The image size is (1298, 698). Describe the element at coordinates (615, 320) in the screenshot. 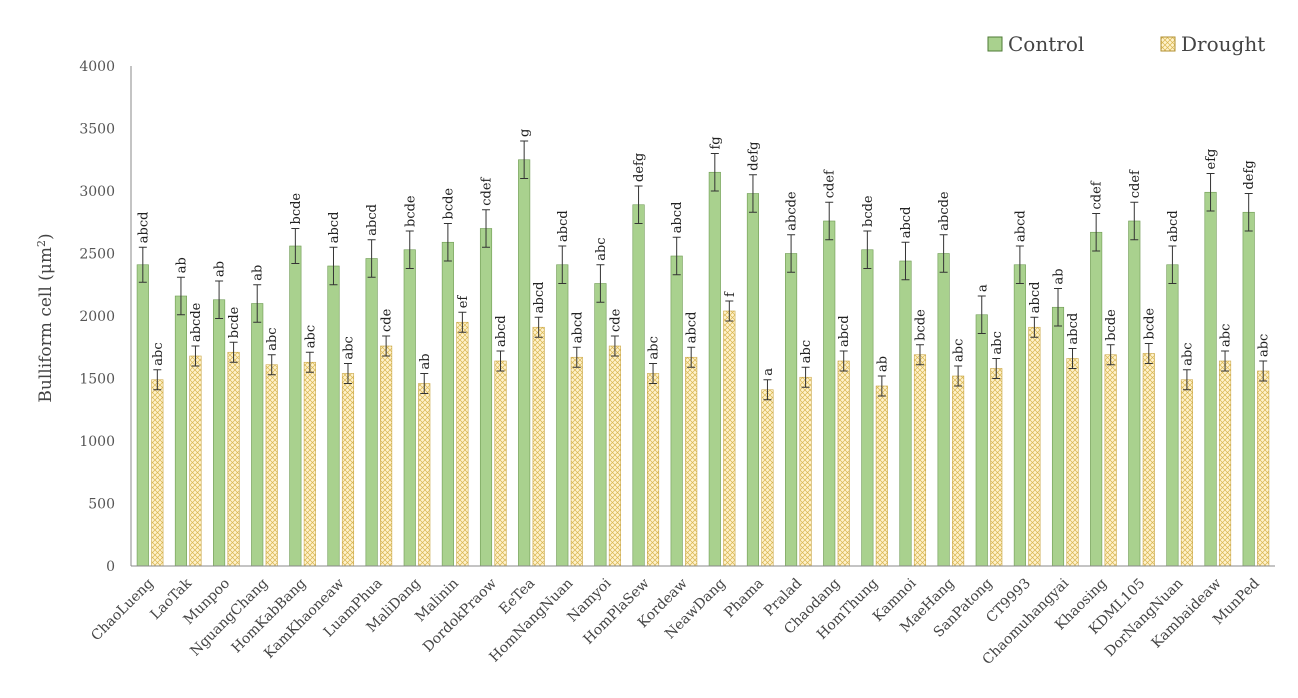

I see `significance-letter: cde` at that location.